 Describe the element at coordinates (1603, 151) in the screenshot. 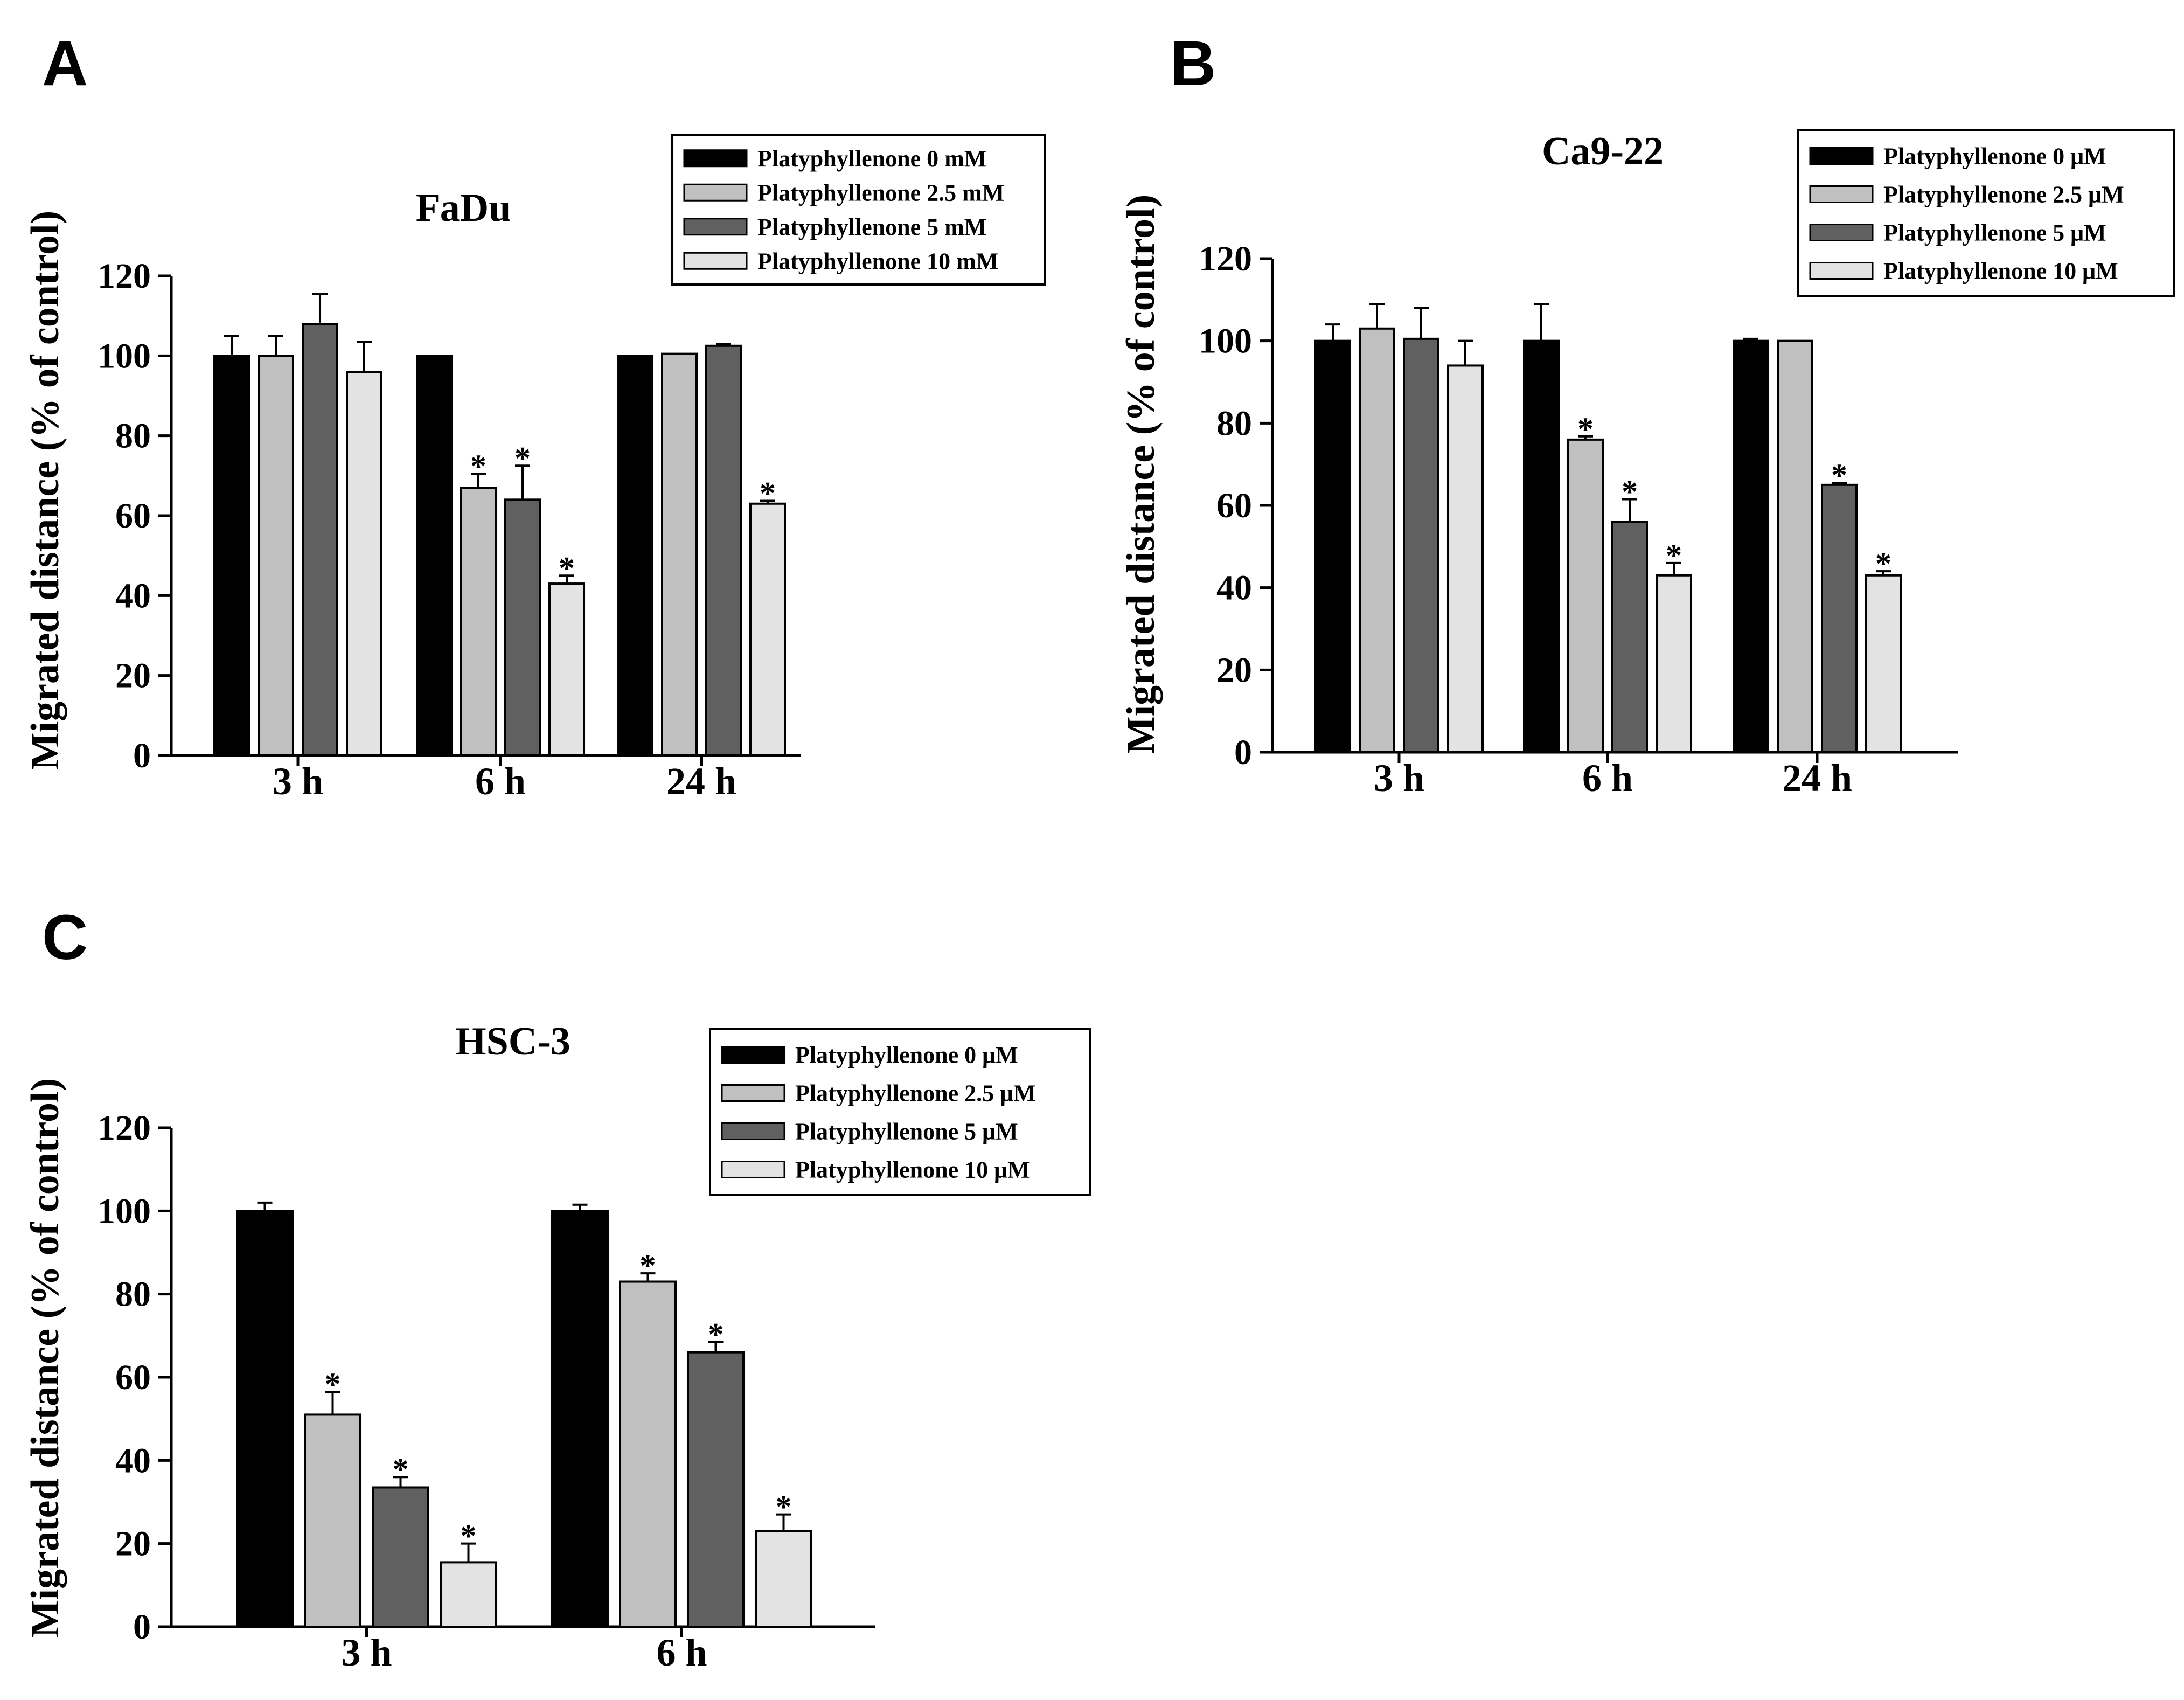

I see `chart-title-b: Ca9-22` at that location.